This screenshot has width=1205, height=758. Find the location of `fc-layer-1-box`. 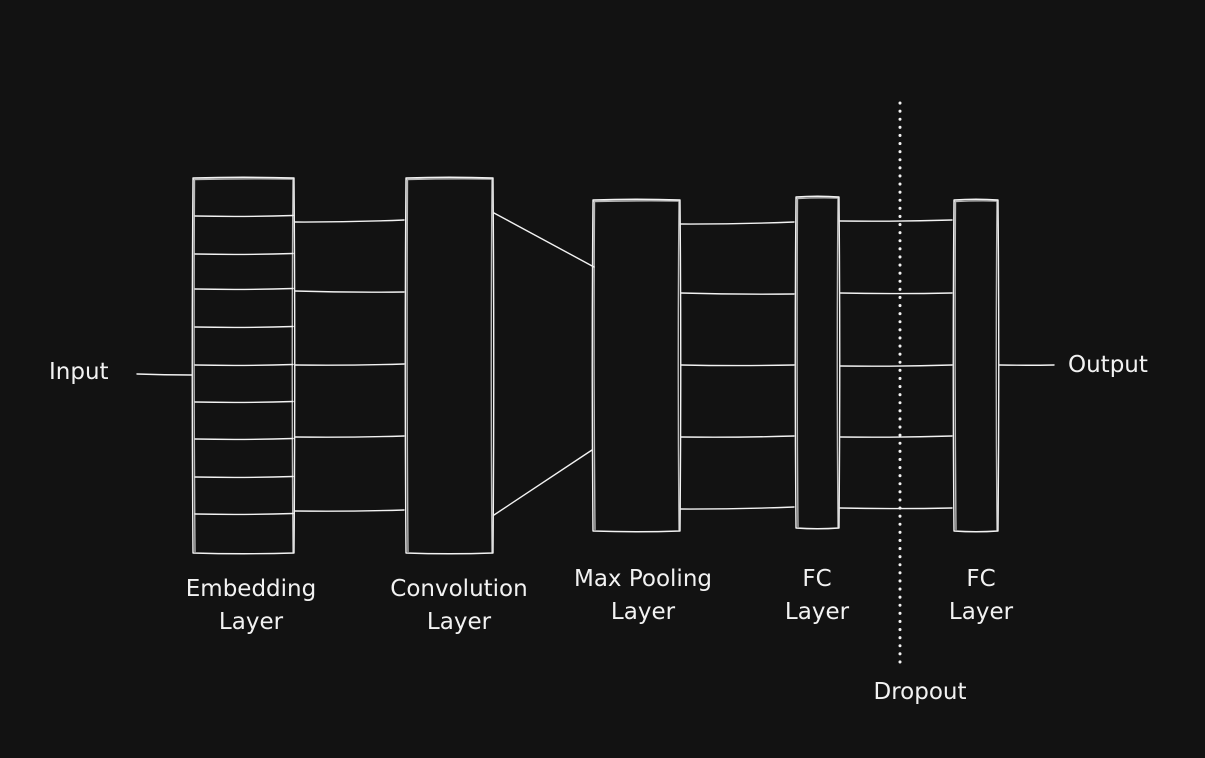

fc-layer-1-box is located at coordinates (817, 362).